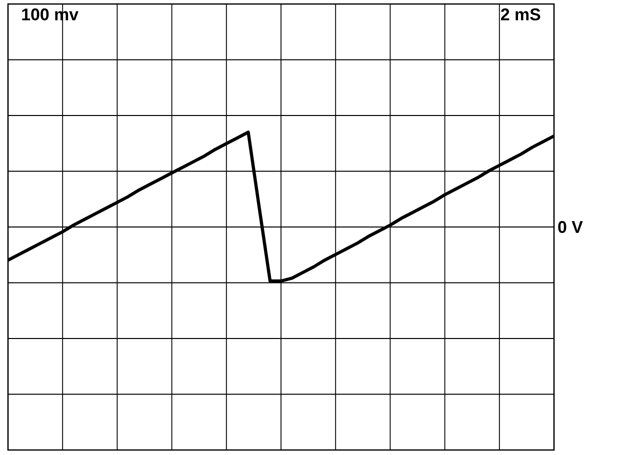 This screenshot has height=455, width=624. What do you see at coordinates (520, 14) in the screenshot?
I see `text: 2 mS` at bounding box center [520, 14].